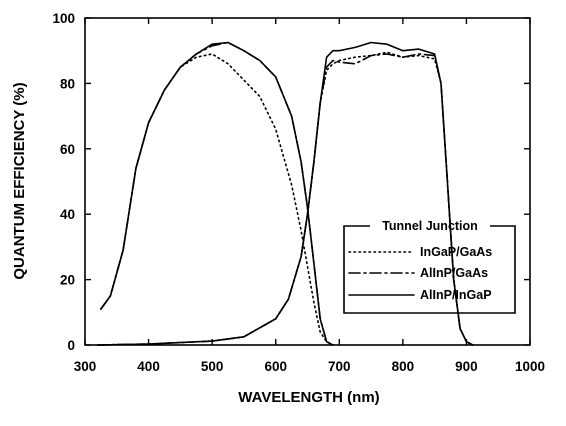 The image size is (566, 426). I want to click on x-tick-label: 500, so click(212, 366).